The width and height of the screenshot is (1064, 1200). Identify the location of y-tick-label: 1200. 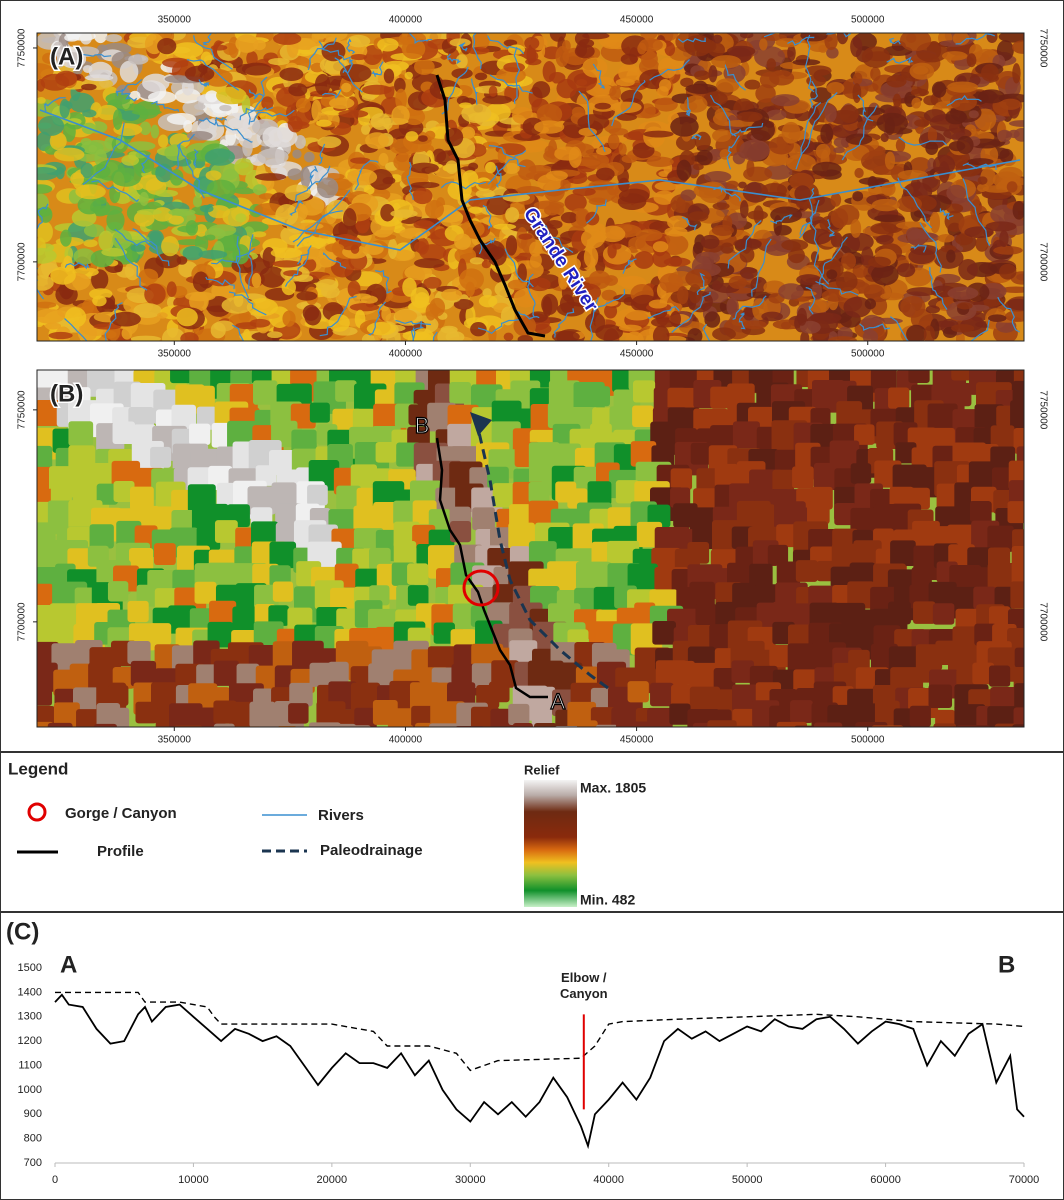
(30, 1041).